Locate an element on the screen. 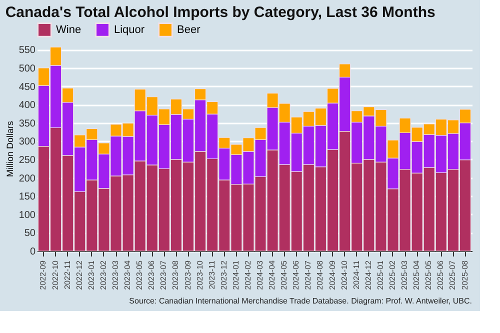  x-tick-label: 2025-08 is located at coordinates (465, 275).